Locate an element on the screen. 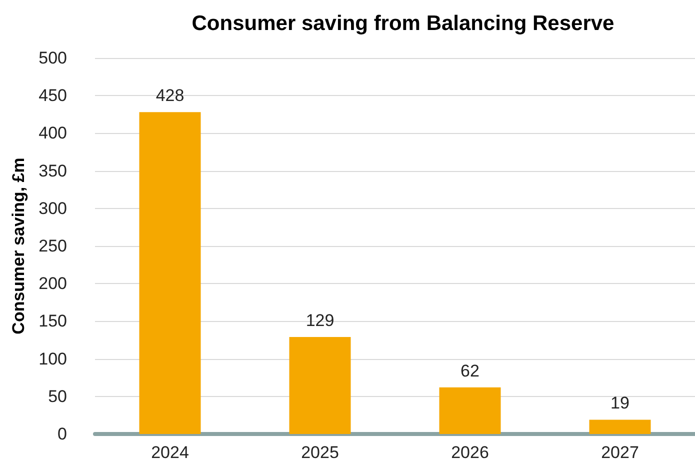 The width and height of the screenshot is (695, 468). y-tick-label: 50 is located at coordinates (57, 396).